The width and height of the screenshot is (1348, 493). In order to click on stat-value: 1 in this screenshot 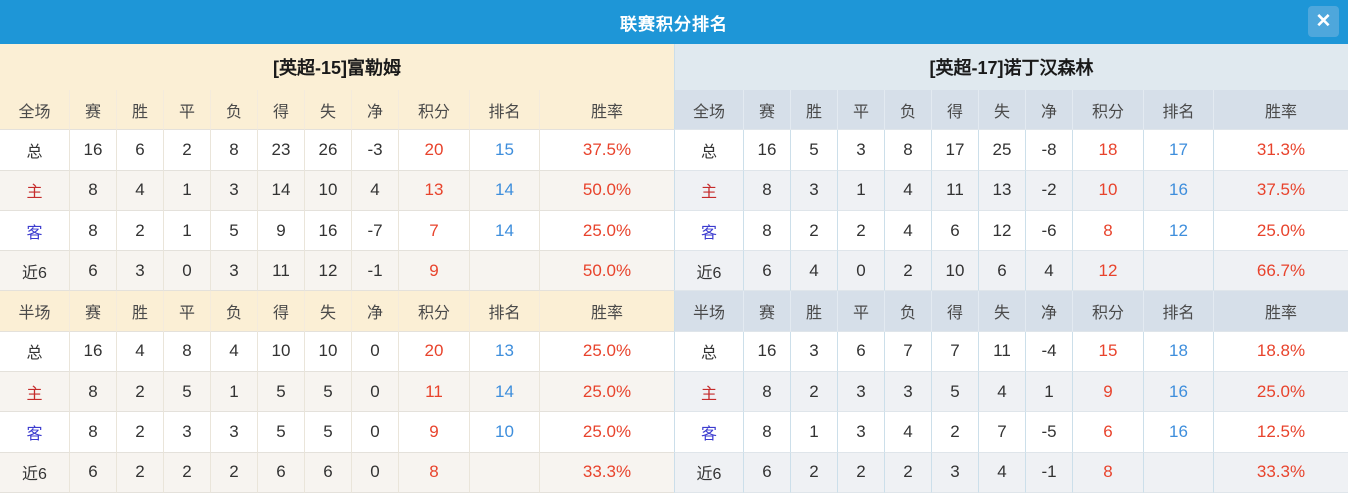, I will do `click(861, 190)`.